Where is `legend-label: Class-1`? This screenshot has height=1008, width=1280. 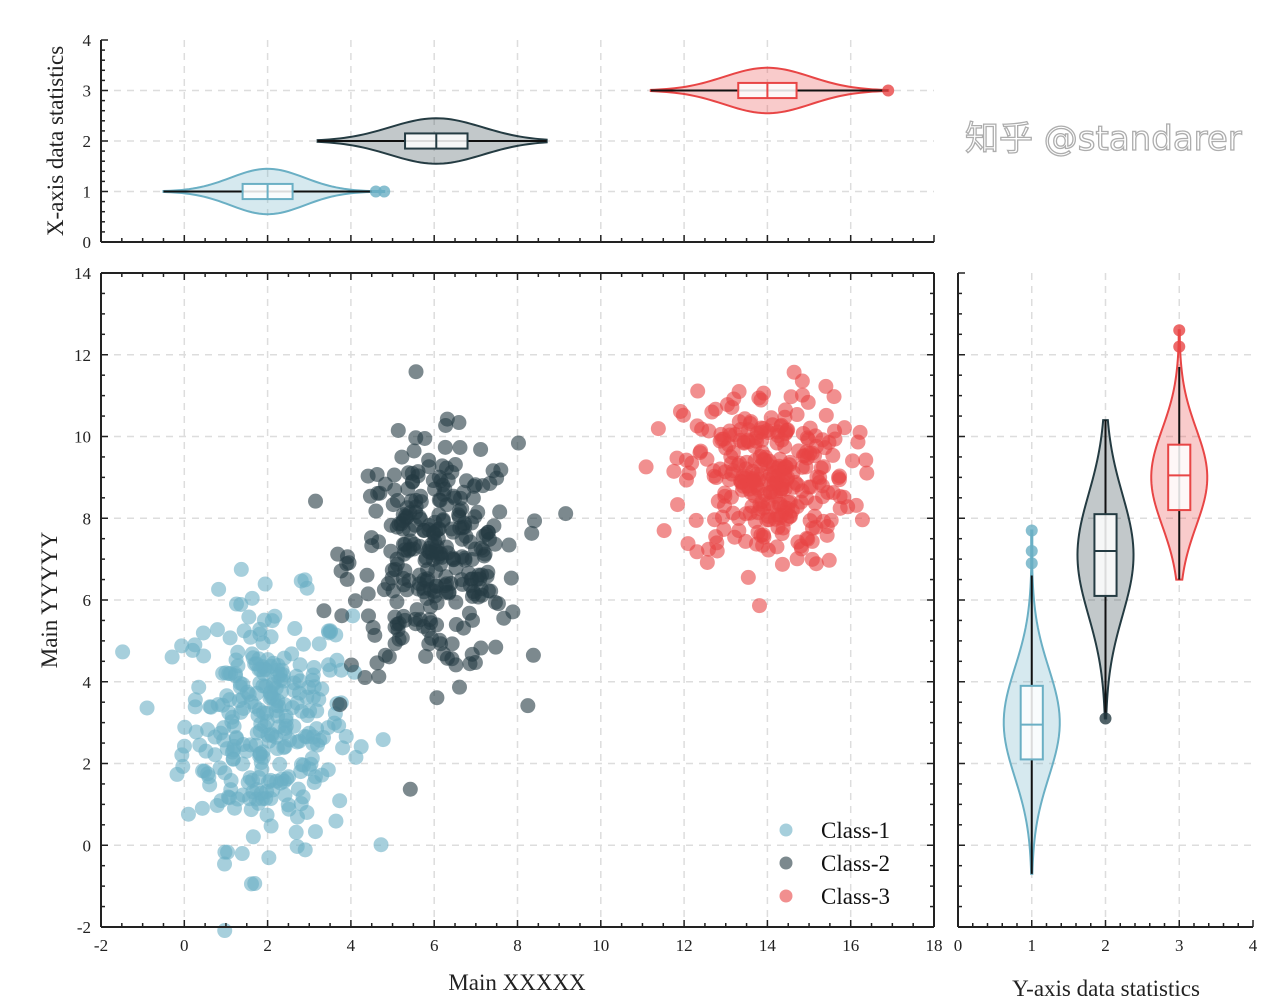 legend-label: Class-1 is located at coordinates (855, 830).